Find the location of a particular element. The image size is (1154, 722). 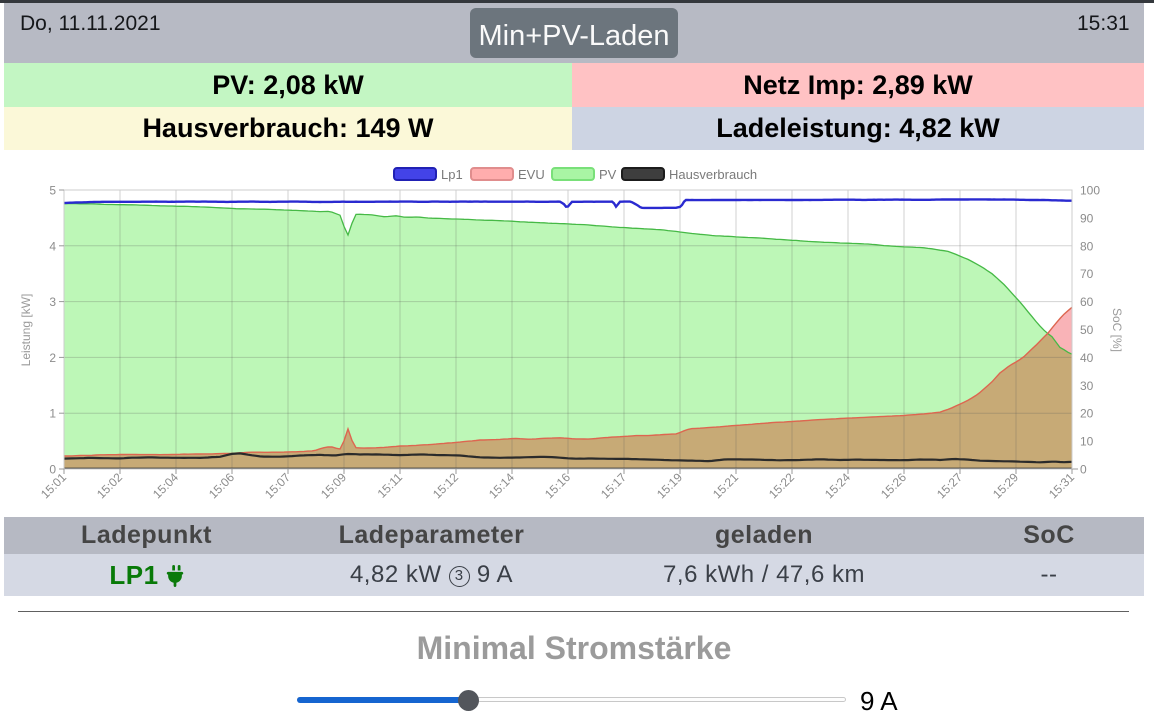

svg-text: 15:31 is located at coordinates (1061, 485).